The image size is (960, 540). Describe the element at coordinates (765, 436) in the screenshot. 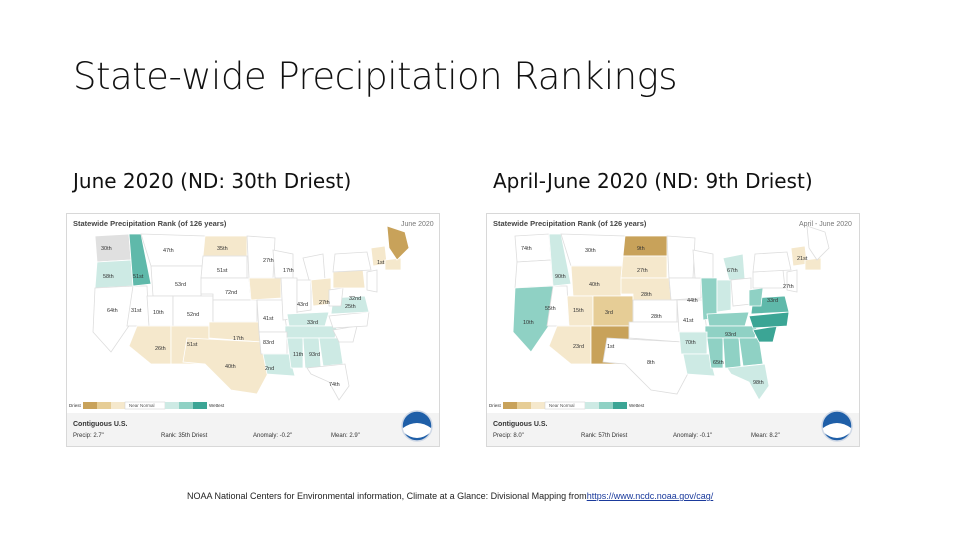

I see `stats-mean: Mean: 8.2"` at that location.